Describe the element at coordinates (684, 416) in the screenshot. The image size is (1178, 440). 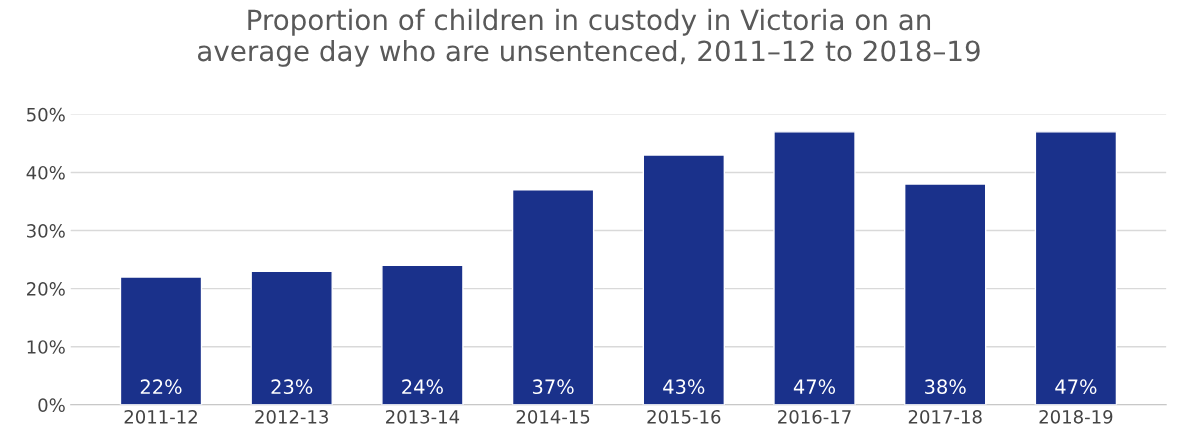
I see `x-tick-label: 2015-16` at that location.